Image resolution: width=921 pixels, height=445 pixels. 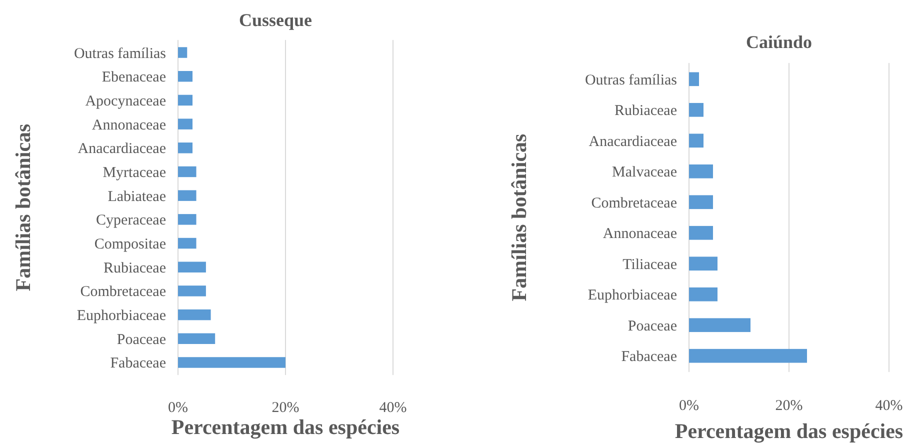 What do you see at coordinates (134, 78) in the screenshot?
I see `y-tick-label: Ebenaceae` at bounding box center [134, 78].